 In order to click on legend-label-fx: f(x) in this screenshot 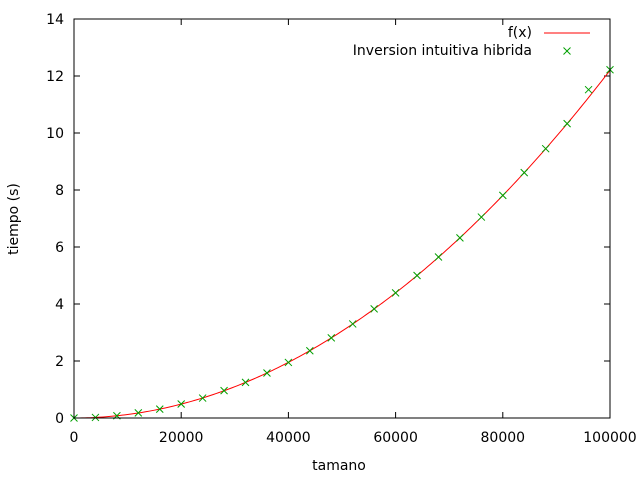, I will do `click(520, 33)`.